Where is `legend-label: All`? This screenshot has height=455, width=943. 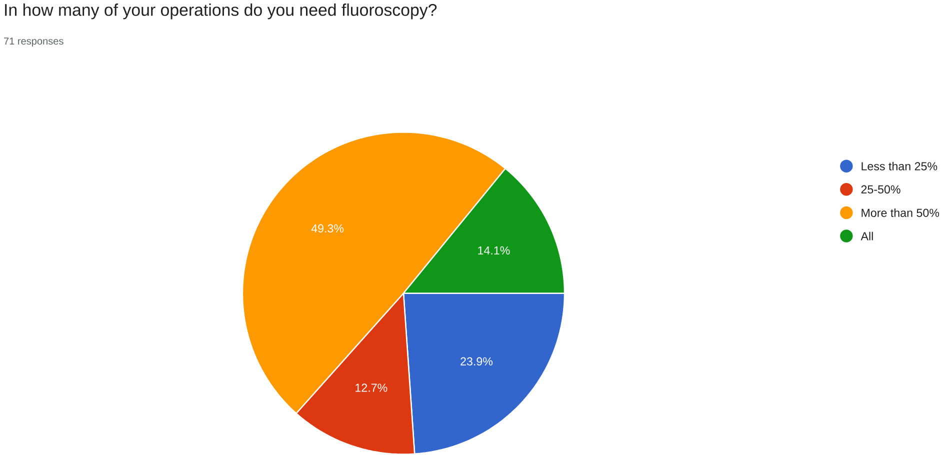 legend-label: All is located at coordinates (866, 236).